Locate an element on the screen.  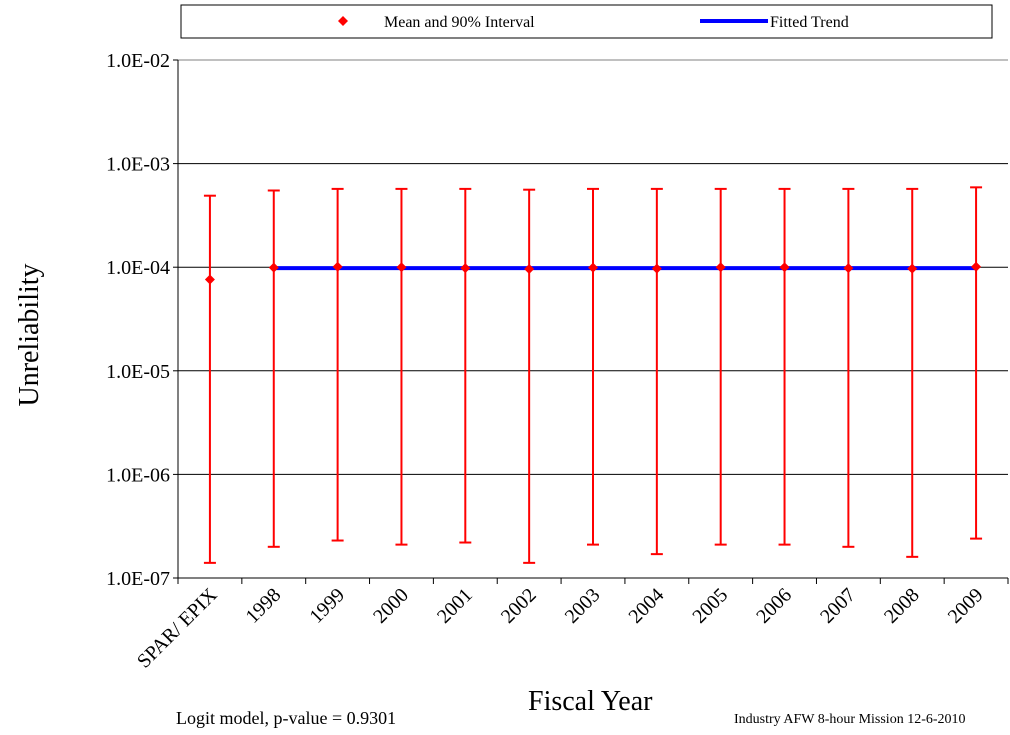
x-tick-label: 2009 is located at coordinates (966, 606).